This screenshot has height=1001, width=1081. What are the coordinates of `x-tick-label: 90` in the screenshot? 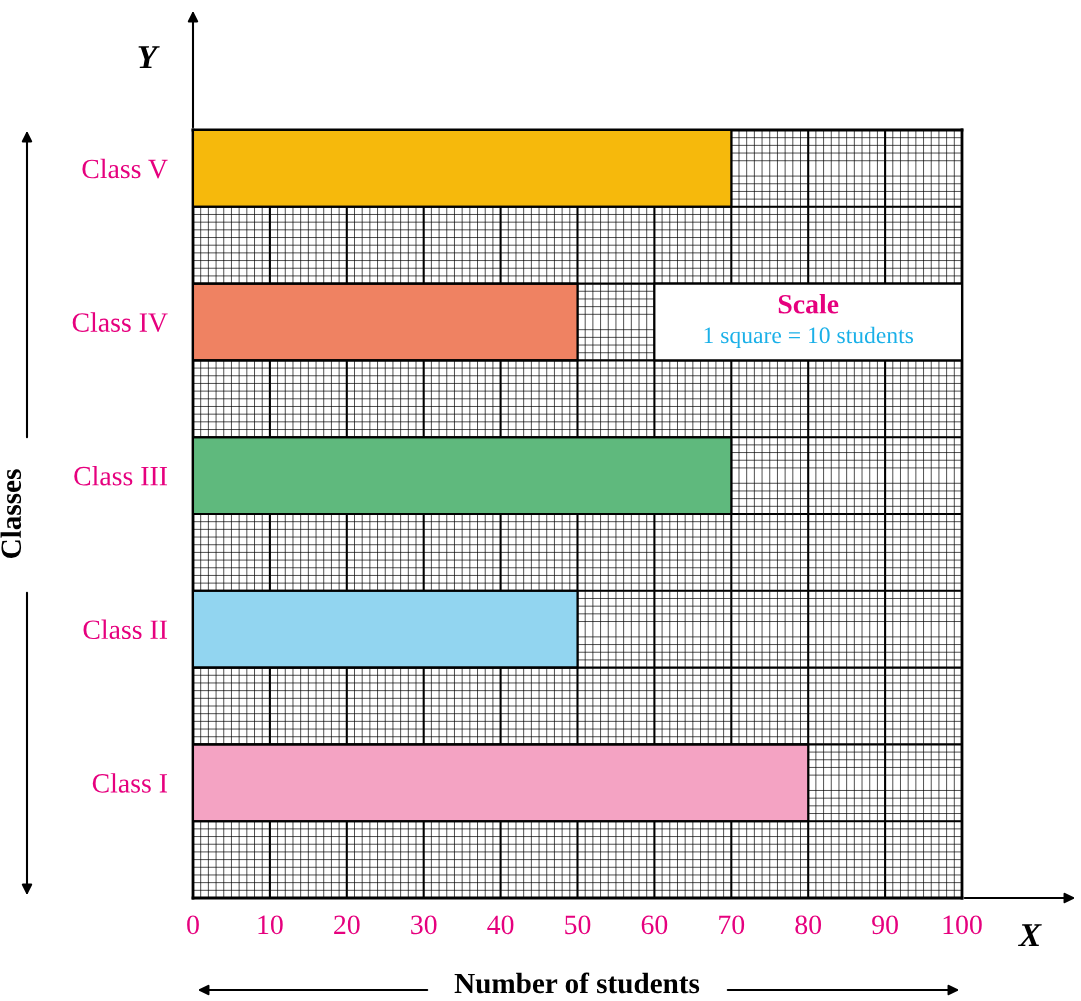 It's located at (885, 925).